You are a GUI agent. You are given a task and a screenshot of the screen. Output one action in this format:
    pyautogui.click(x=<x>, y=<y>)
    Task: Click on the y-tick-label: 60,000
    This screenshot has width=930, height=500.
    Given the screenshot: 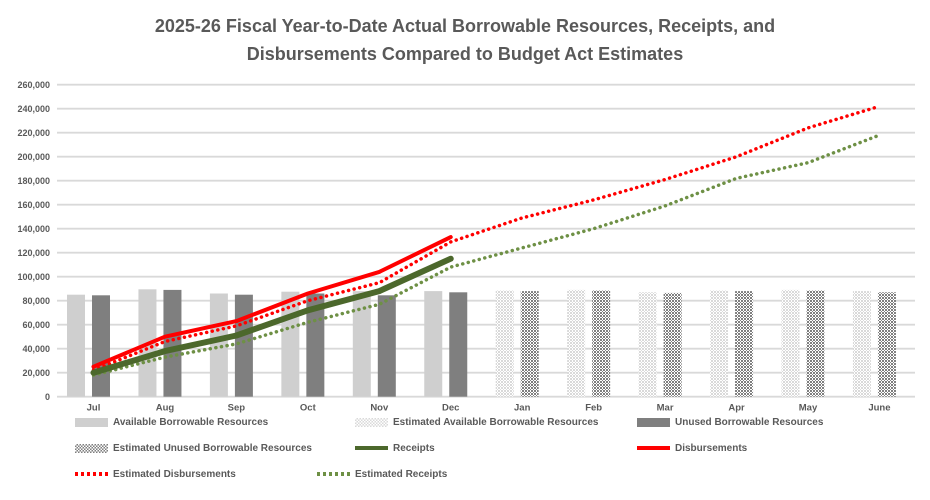 What is the action you would take?
    pyautogui.click(x=36, y=325)
    